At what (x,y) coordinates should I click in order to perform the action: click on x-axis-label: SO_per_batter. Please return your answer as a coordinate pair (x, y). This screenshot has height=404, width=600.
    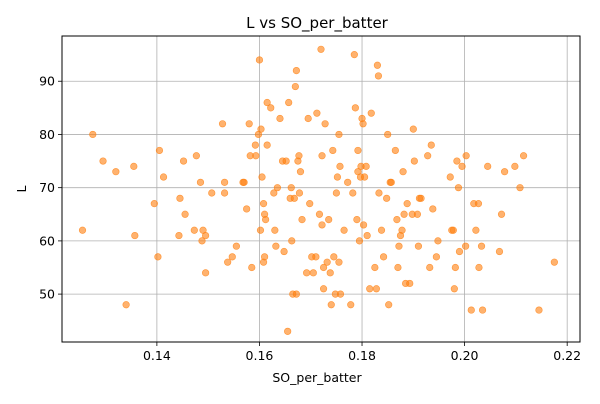
    Looking at the image, I should click on (317, 377).